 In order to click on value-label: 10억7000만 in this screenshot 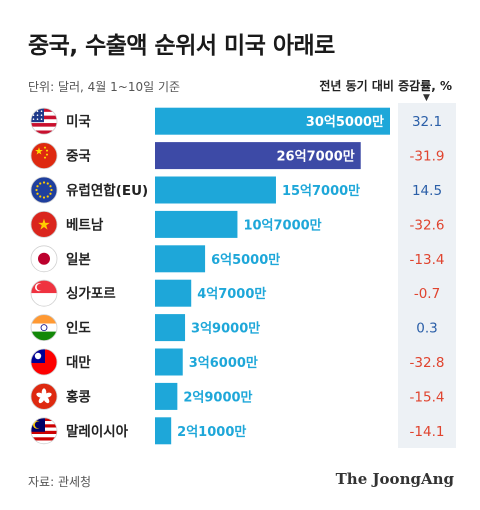, I will do `click(282, 225)`.